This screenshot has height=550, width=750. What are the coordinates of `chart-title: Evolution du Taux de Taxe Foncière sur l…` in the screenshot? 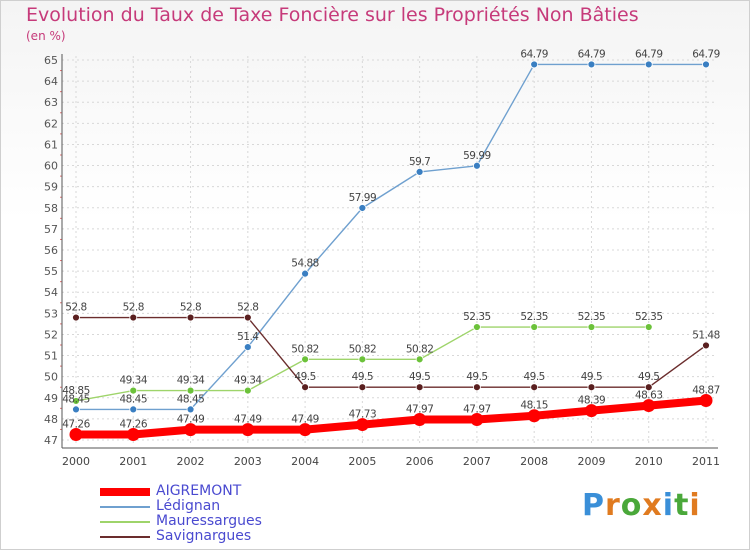 It's located at (332, 15).